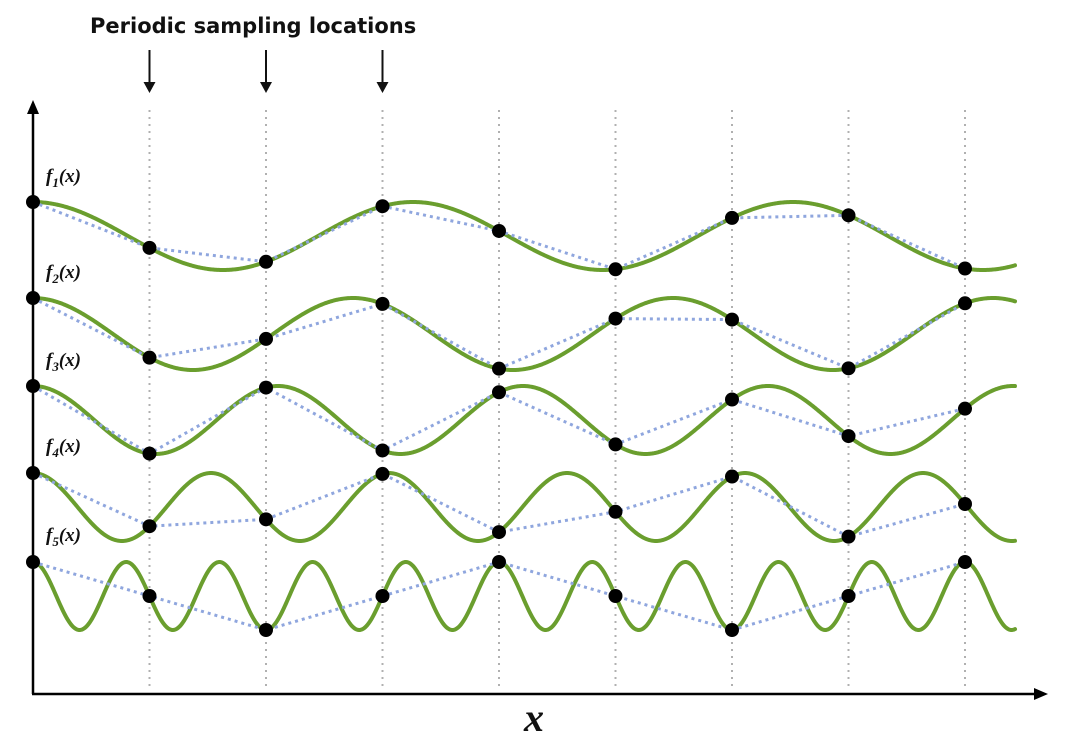 This screenshot has width=1075, height=748. Describe the element at coordinates (63, 362) in the screenshot. I see `function-label-f3: f3(x)` at that location.